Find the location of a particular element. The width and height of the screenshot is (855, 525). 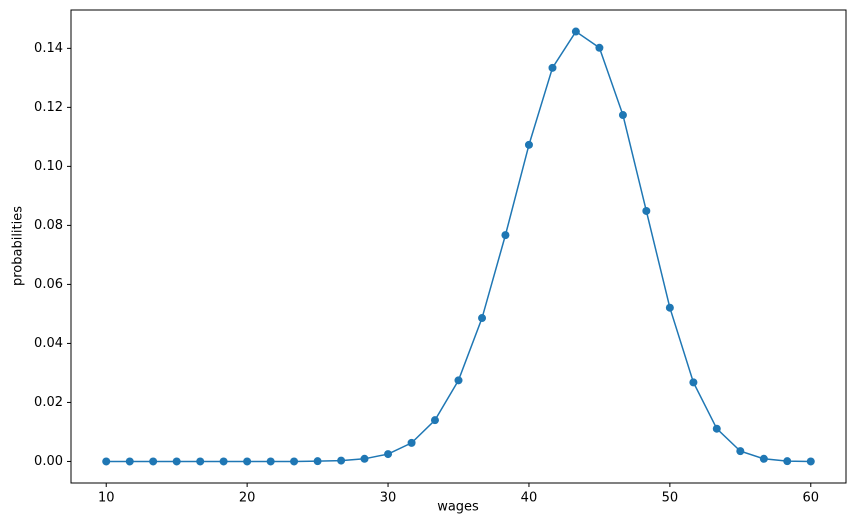

y-tick-label: 0.04 is located at coordinates (48, 343).